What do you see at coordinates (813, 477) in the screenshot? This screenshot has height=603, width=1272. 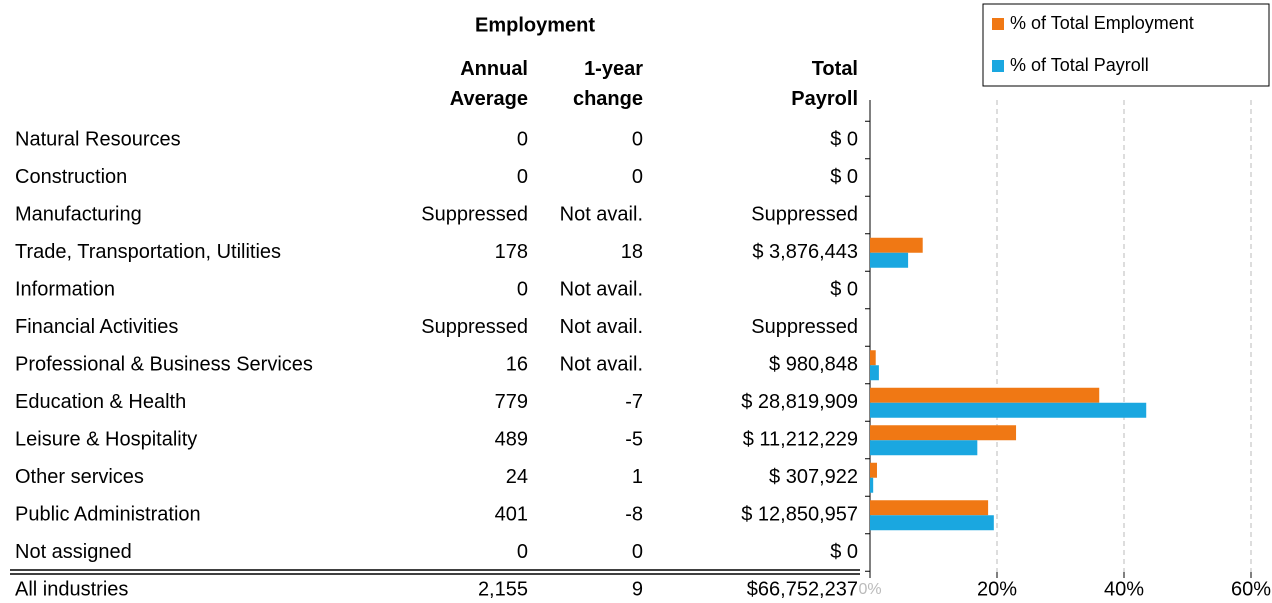 I see `cell: $ 307,922` at bounding box center [813, 477].